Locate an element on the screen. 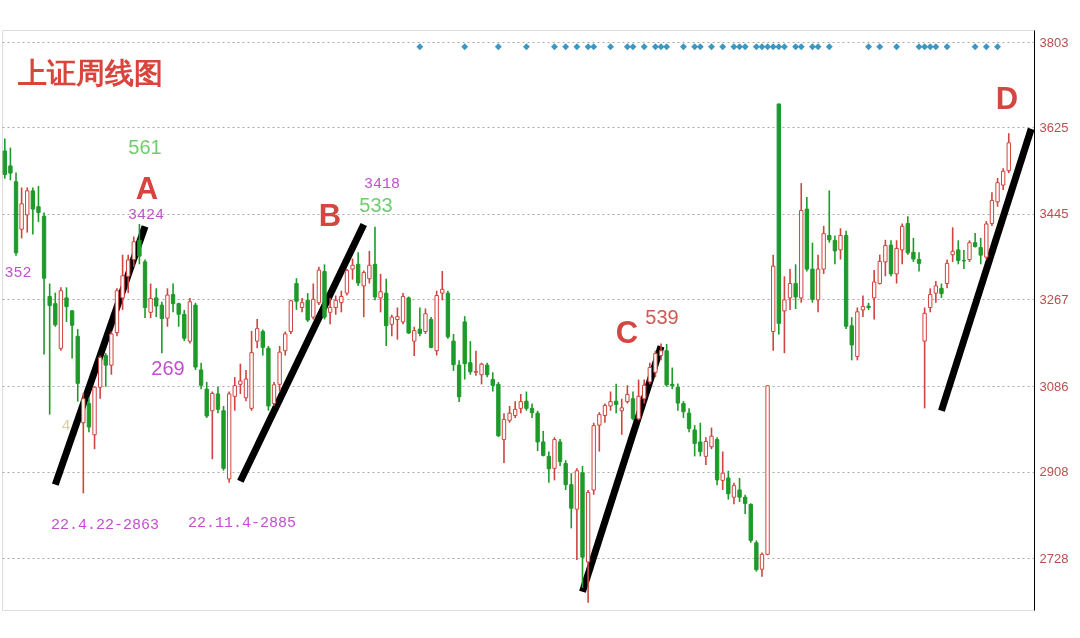 Image resolution: width=1080 pixels, height=638 pixels. annotation: 22.11.4-2885 is located at coordinates (242, 523).